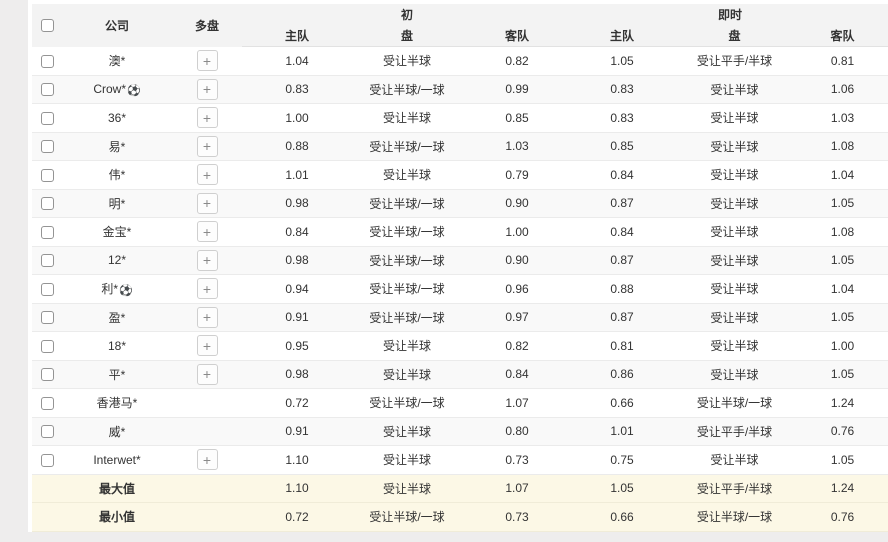 Image resolution: width=888 pixels, height=542 pixels. What do you see at coordinates (622, 146) in the screenshot?
I see `live-home-odds: 0.85` at bounding box center [622, 146].